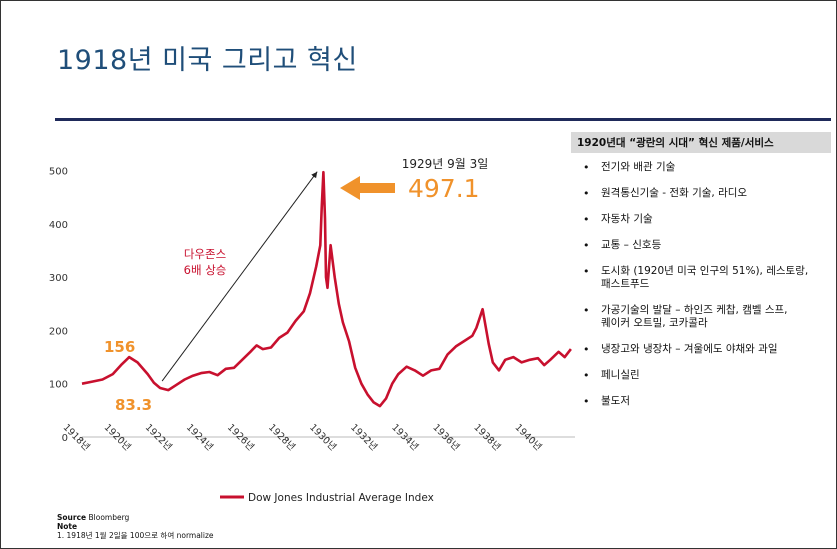 The height and width of the screenshot is (549, 837). I want to click on innovation-item-text: 도시화 (1920년 미국 인구의 51%), 레스토랑,, so click(705, 271).